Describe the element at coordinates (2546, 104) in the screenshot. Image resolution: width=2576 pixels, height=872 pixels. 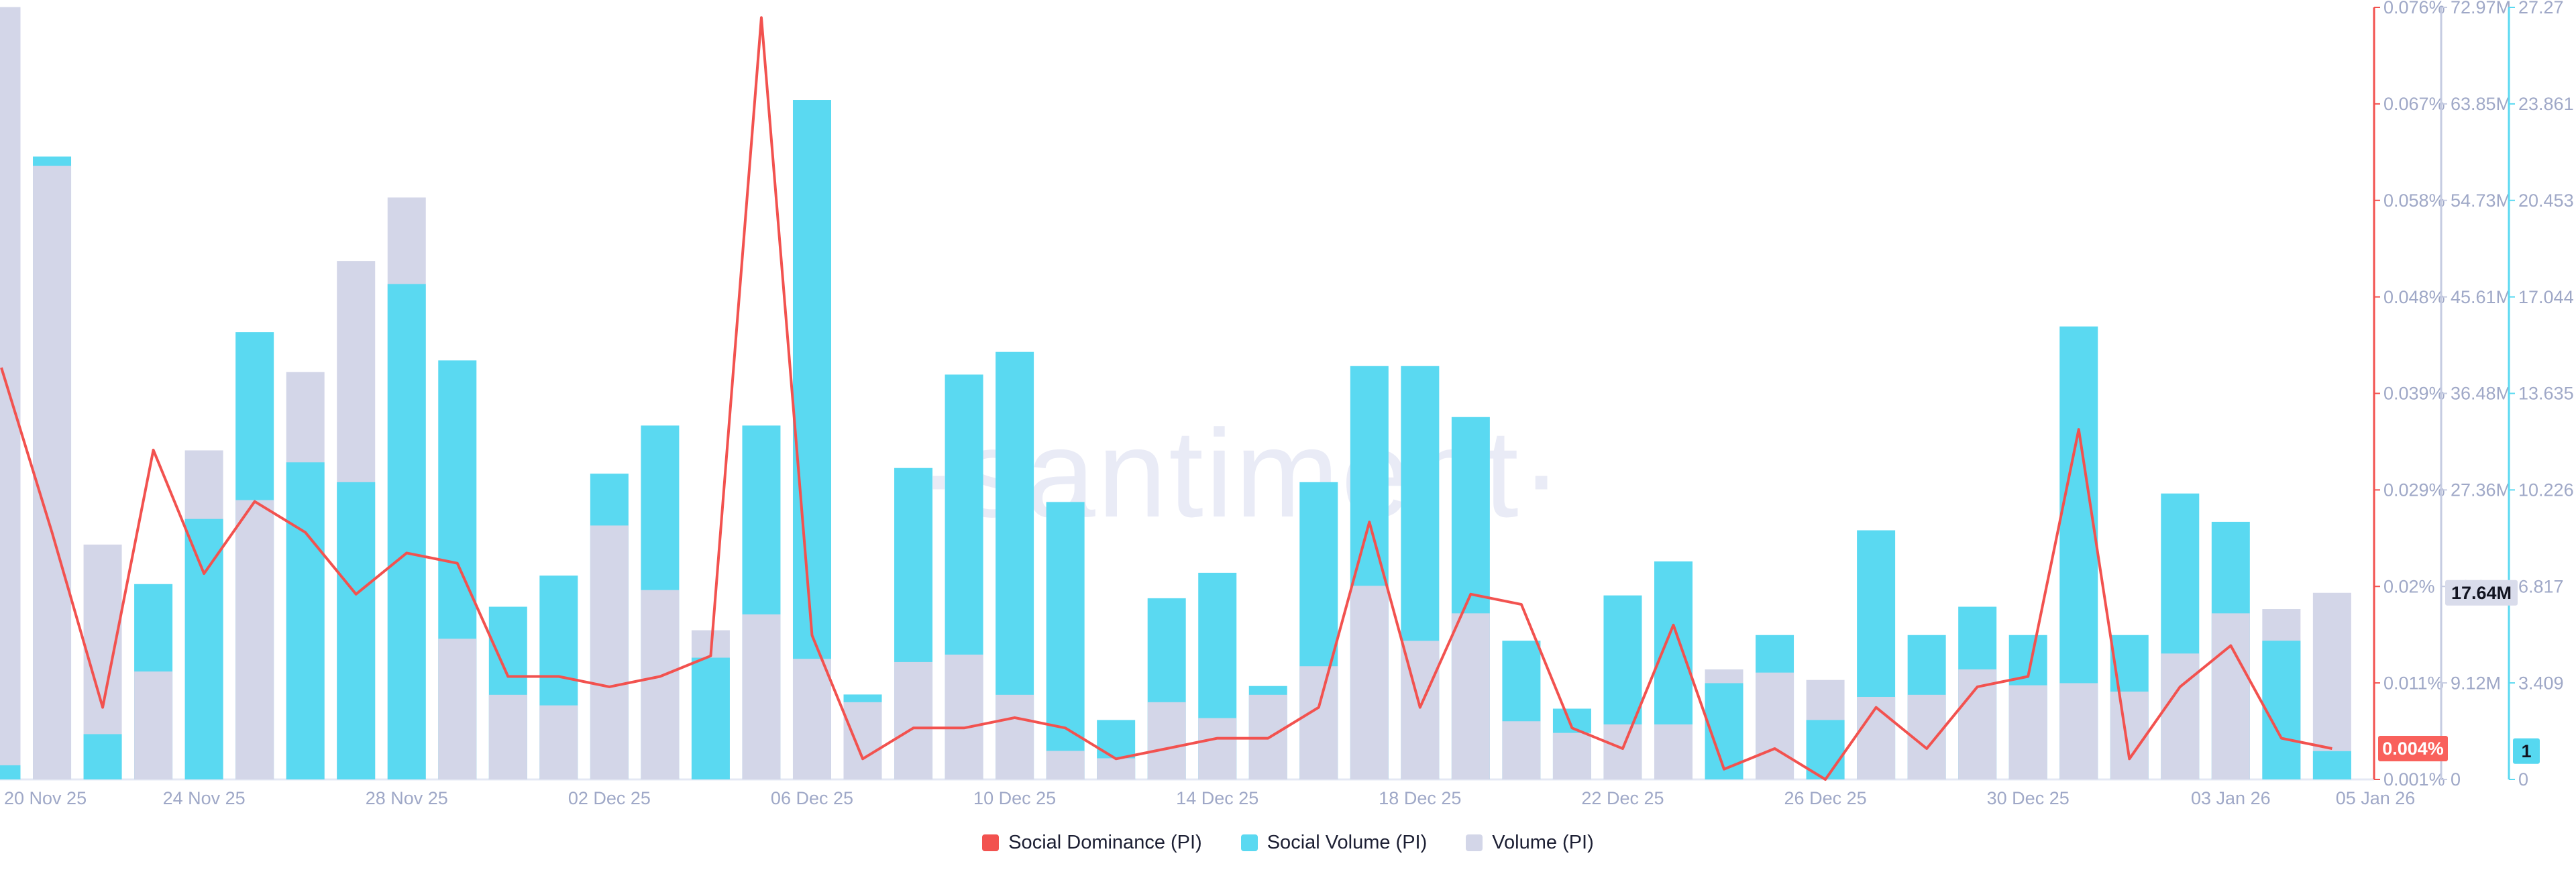
I see `social-volume-axis-tick-label: 23.861` at that location.